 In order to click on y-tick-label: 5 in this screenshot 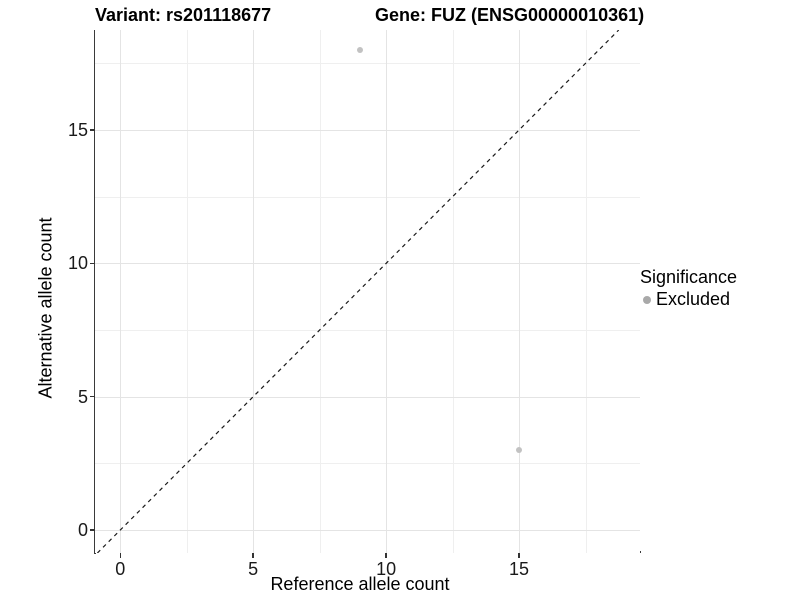, I will do `click(82, 396)`.